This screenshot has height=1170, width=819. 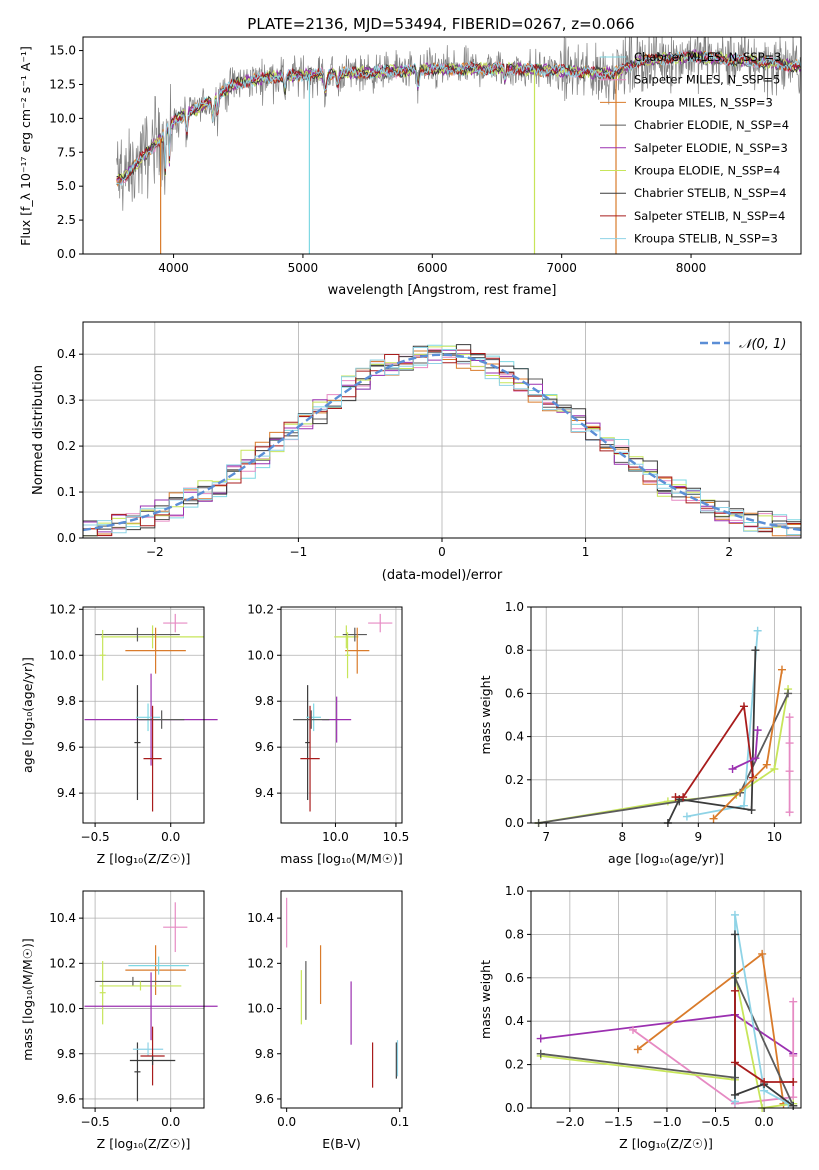 I want to click on y-tick-label: 12.5, so click(x=62, y=84).